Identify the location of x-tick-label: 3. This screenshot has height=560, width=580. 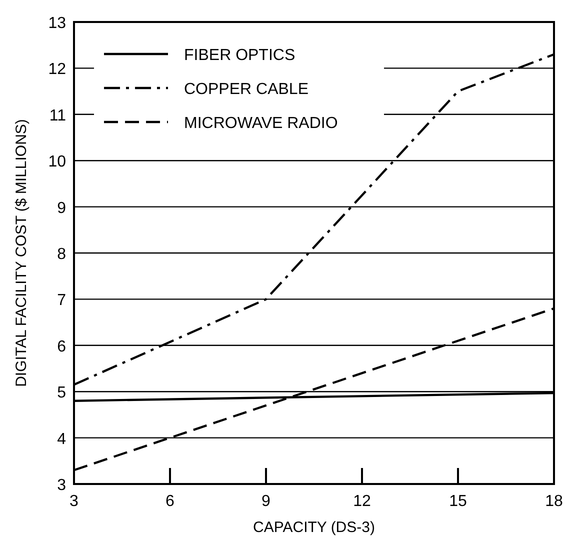
(74, 501).